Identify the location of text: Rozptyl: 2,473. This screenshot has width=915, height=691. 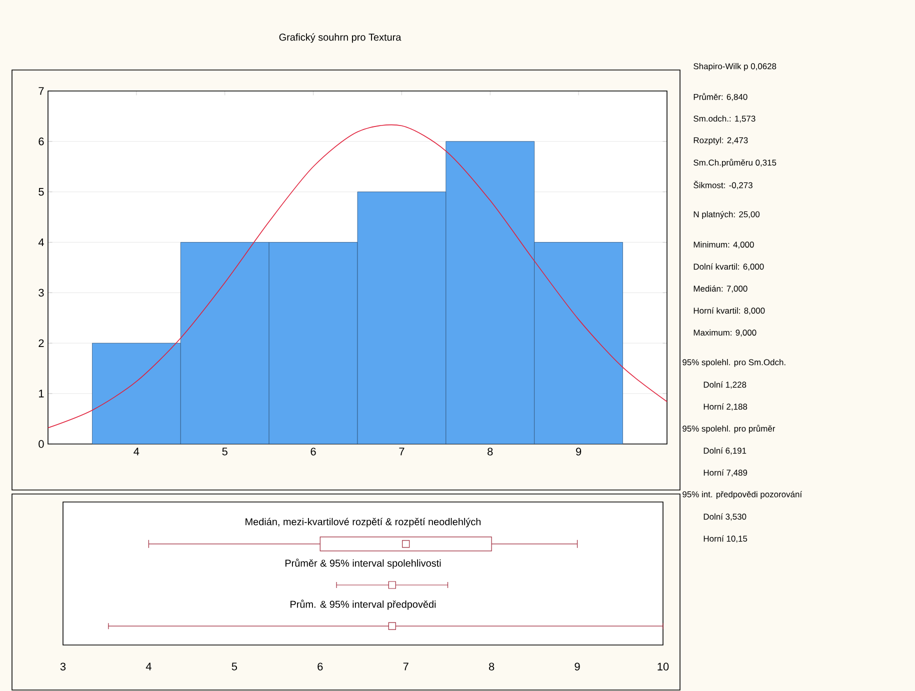
(721, 141).